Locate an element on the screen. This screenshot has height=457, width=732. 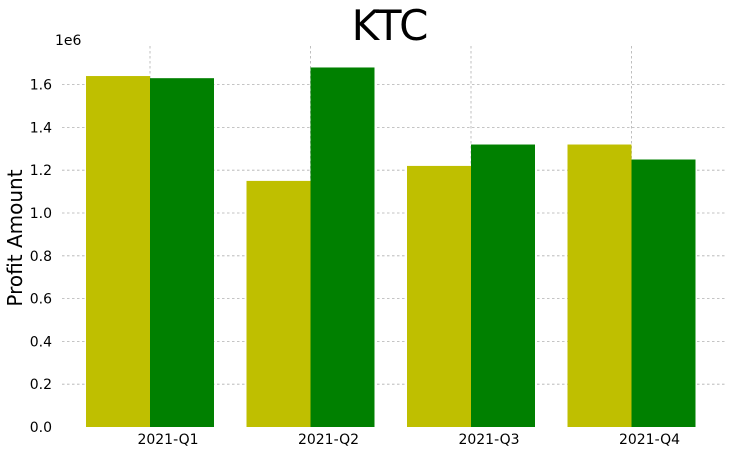
y-tick-label: 1.2 is located at coordinates (41, 171).